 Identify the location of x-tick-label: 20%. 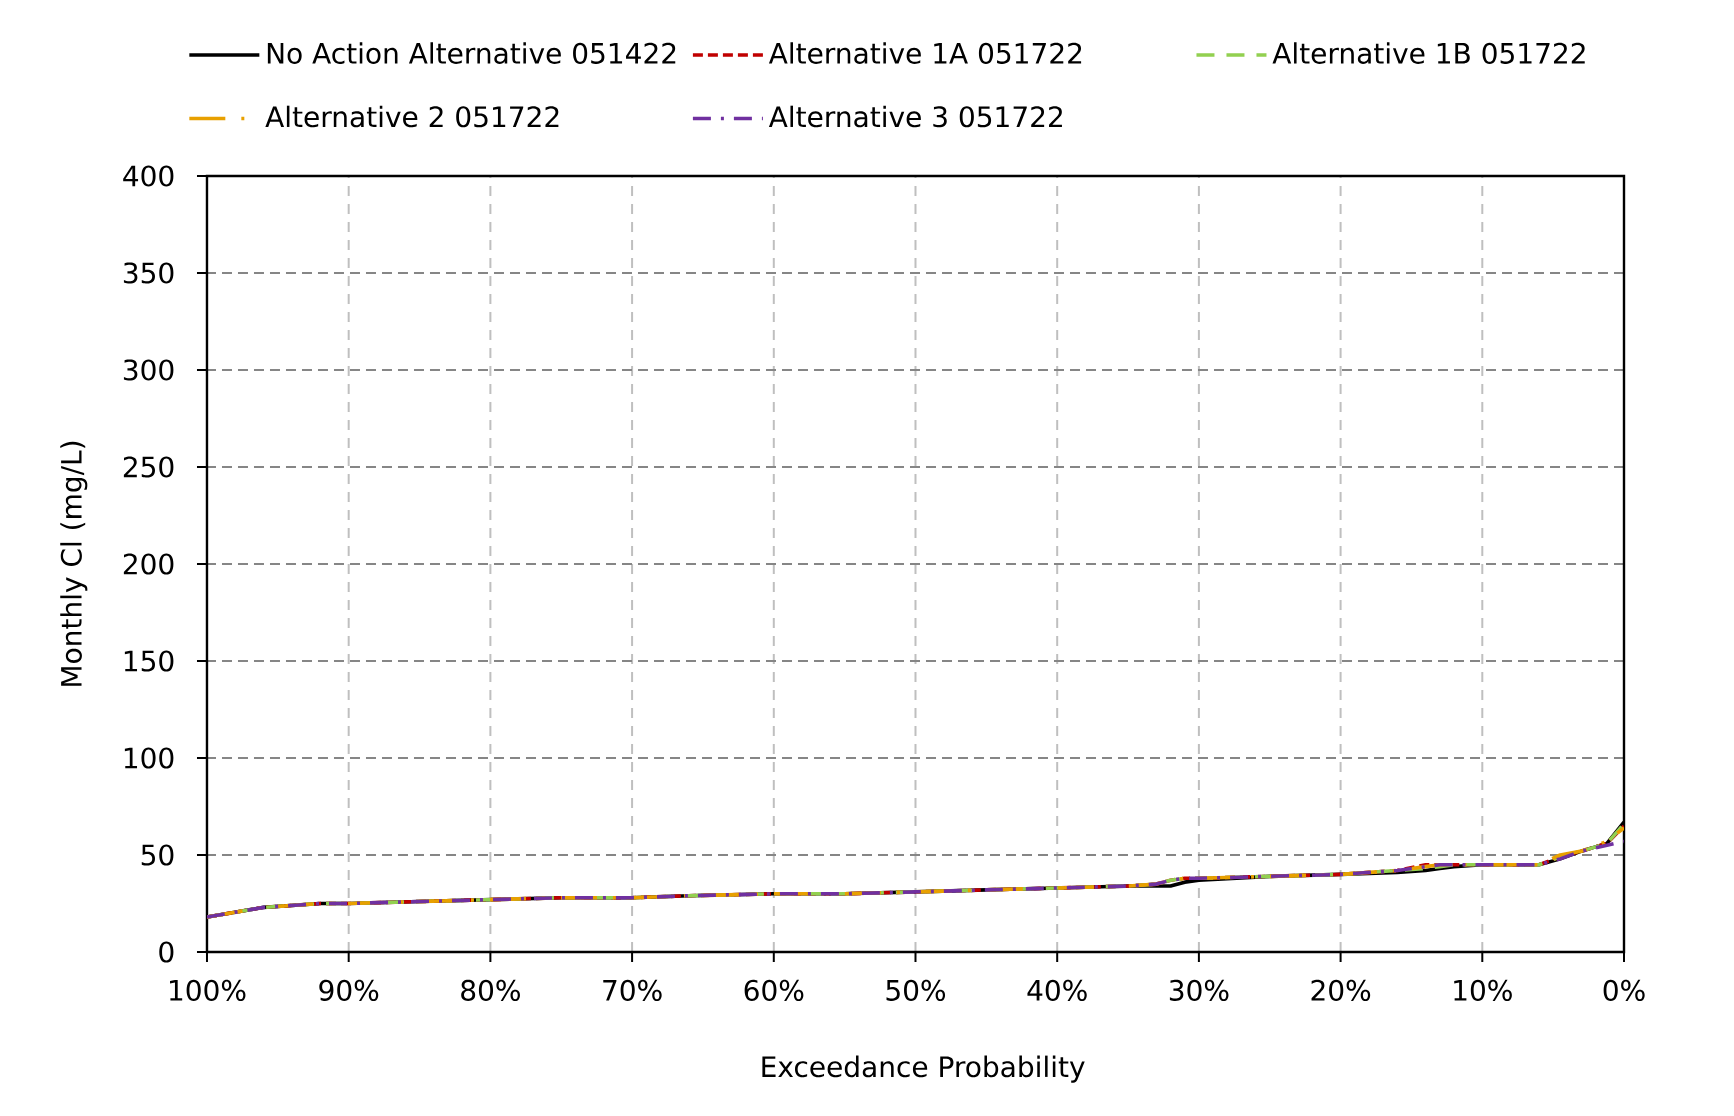
(1341, 990).